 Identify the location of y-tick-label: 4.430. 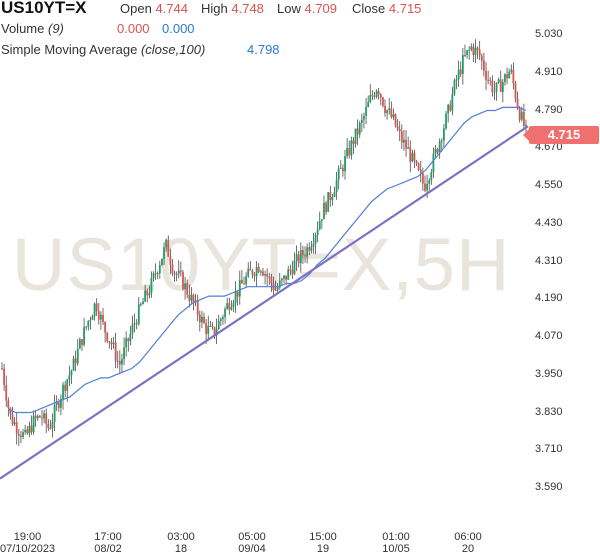
(549, 222).